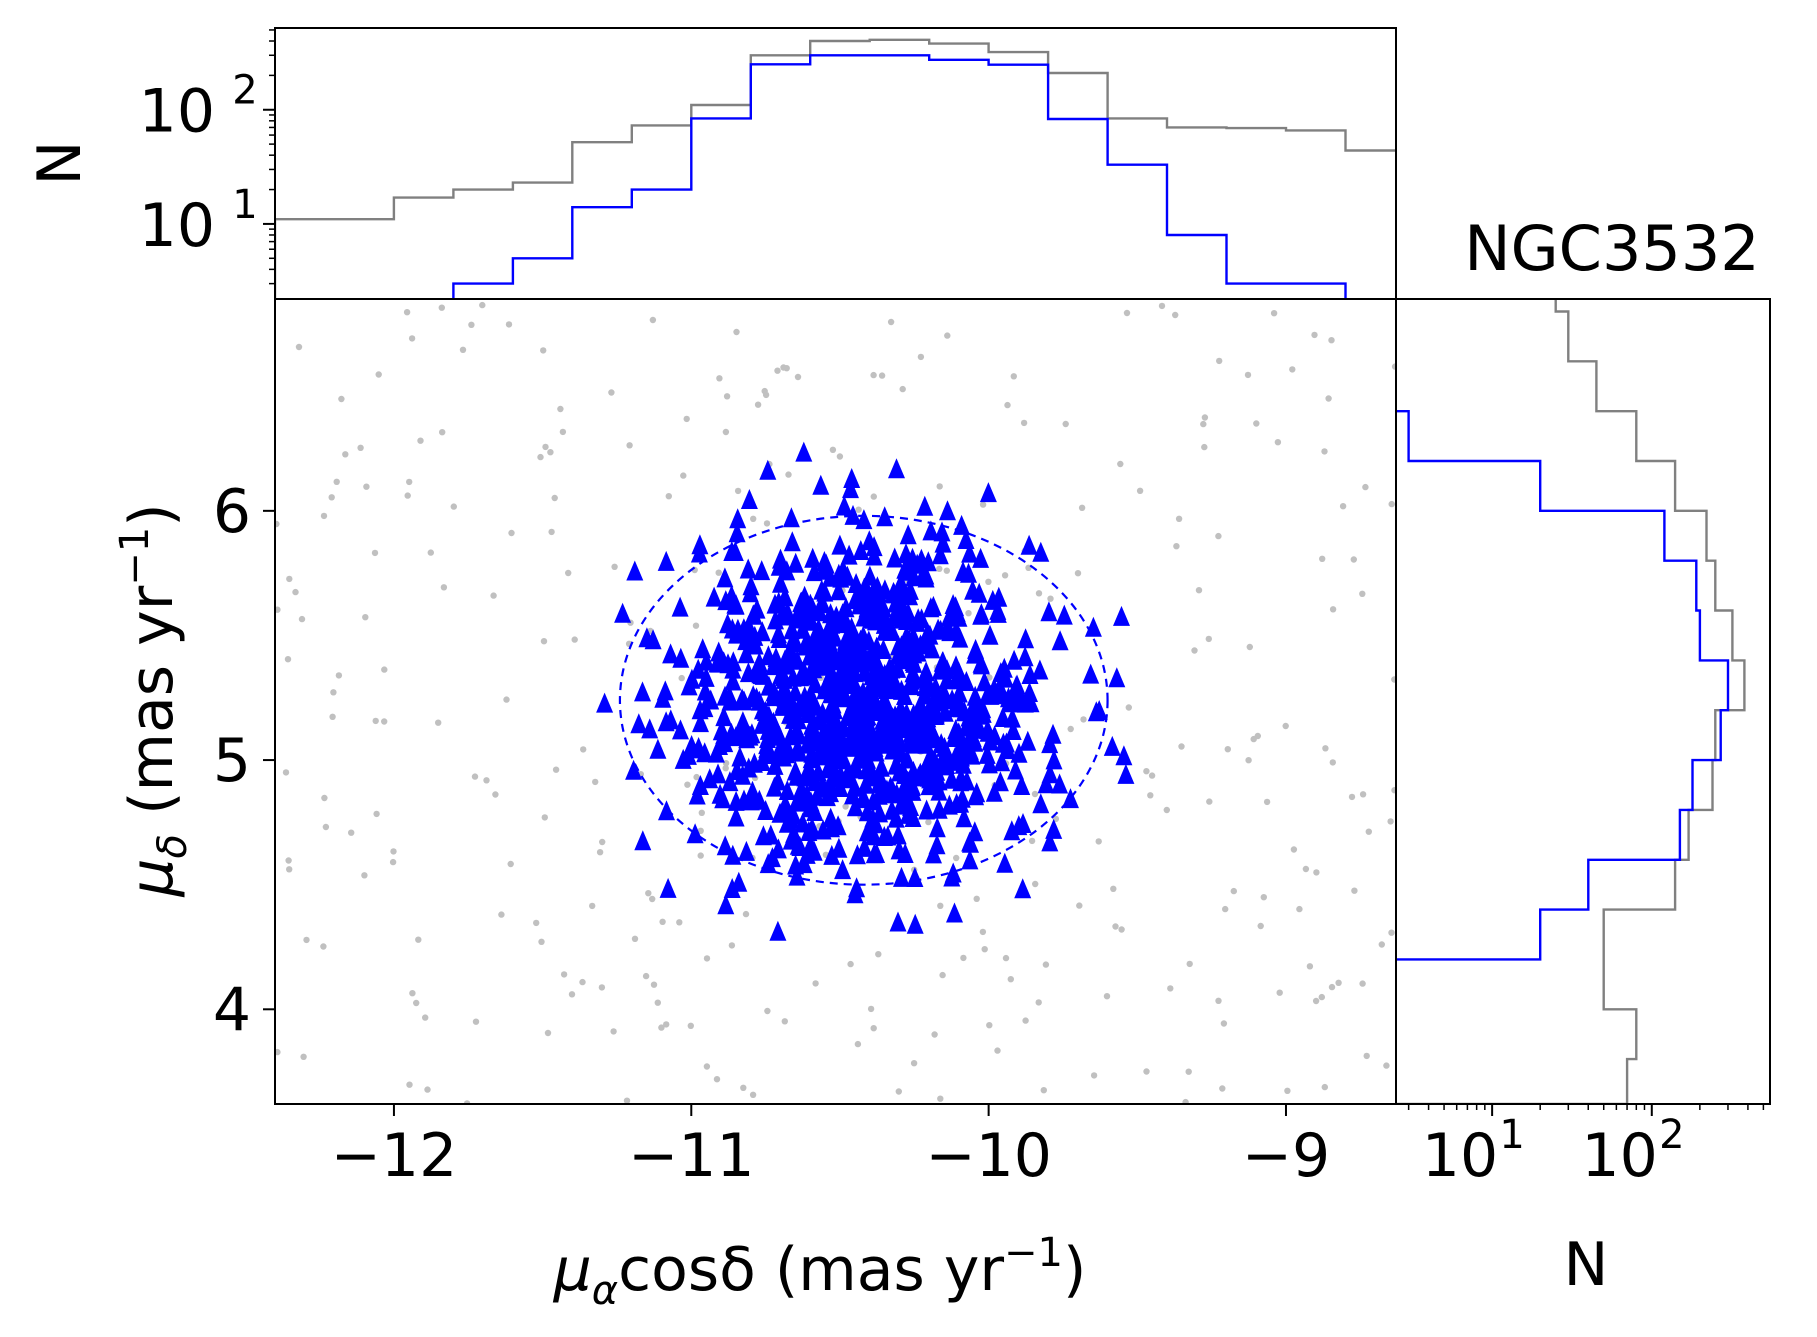  I want to click on right-x-tick-exponent: 1, so click(1511, 1135).